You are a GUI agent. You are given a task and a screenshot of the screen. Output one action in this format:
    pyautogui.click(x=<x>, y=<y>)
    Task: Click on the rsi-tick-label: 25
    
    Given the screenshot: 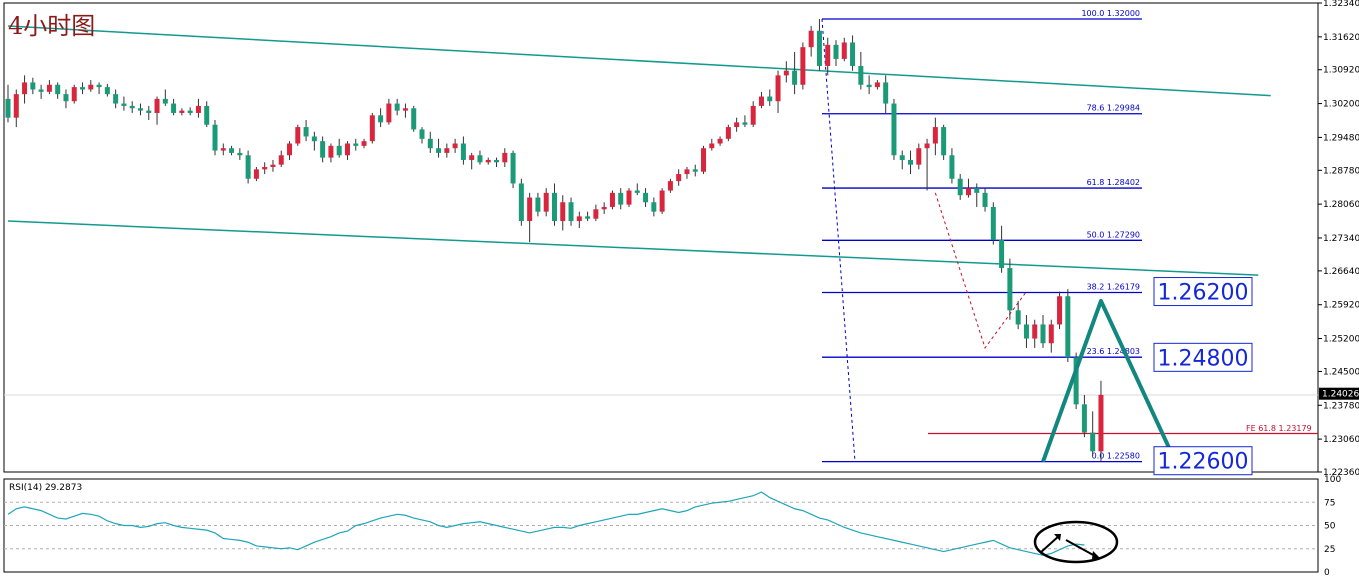 What is the action you would take?
    pyautogui.click(x=1329, y=550)
    